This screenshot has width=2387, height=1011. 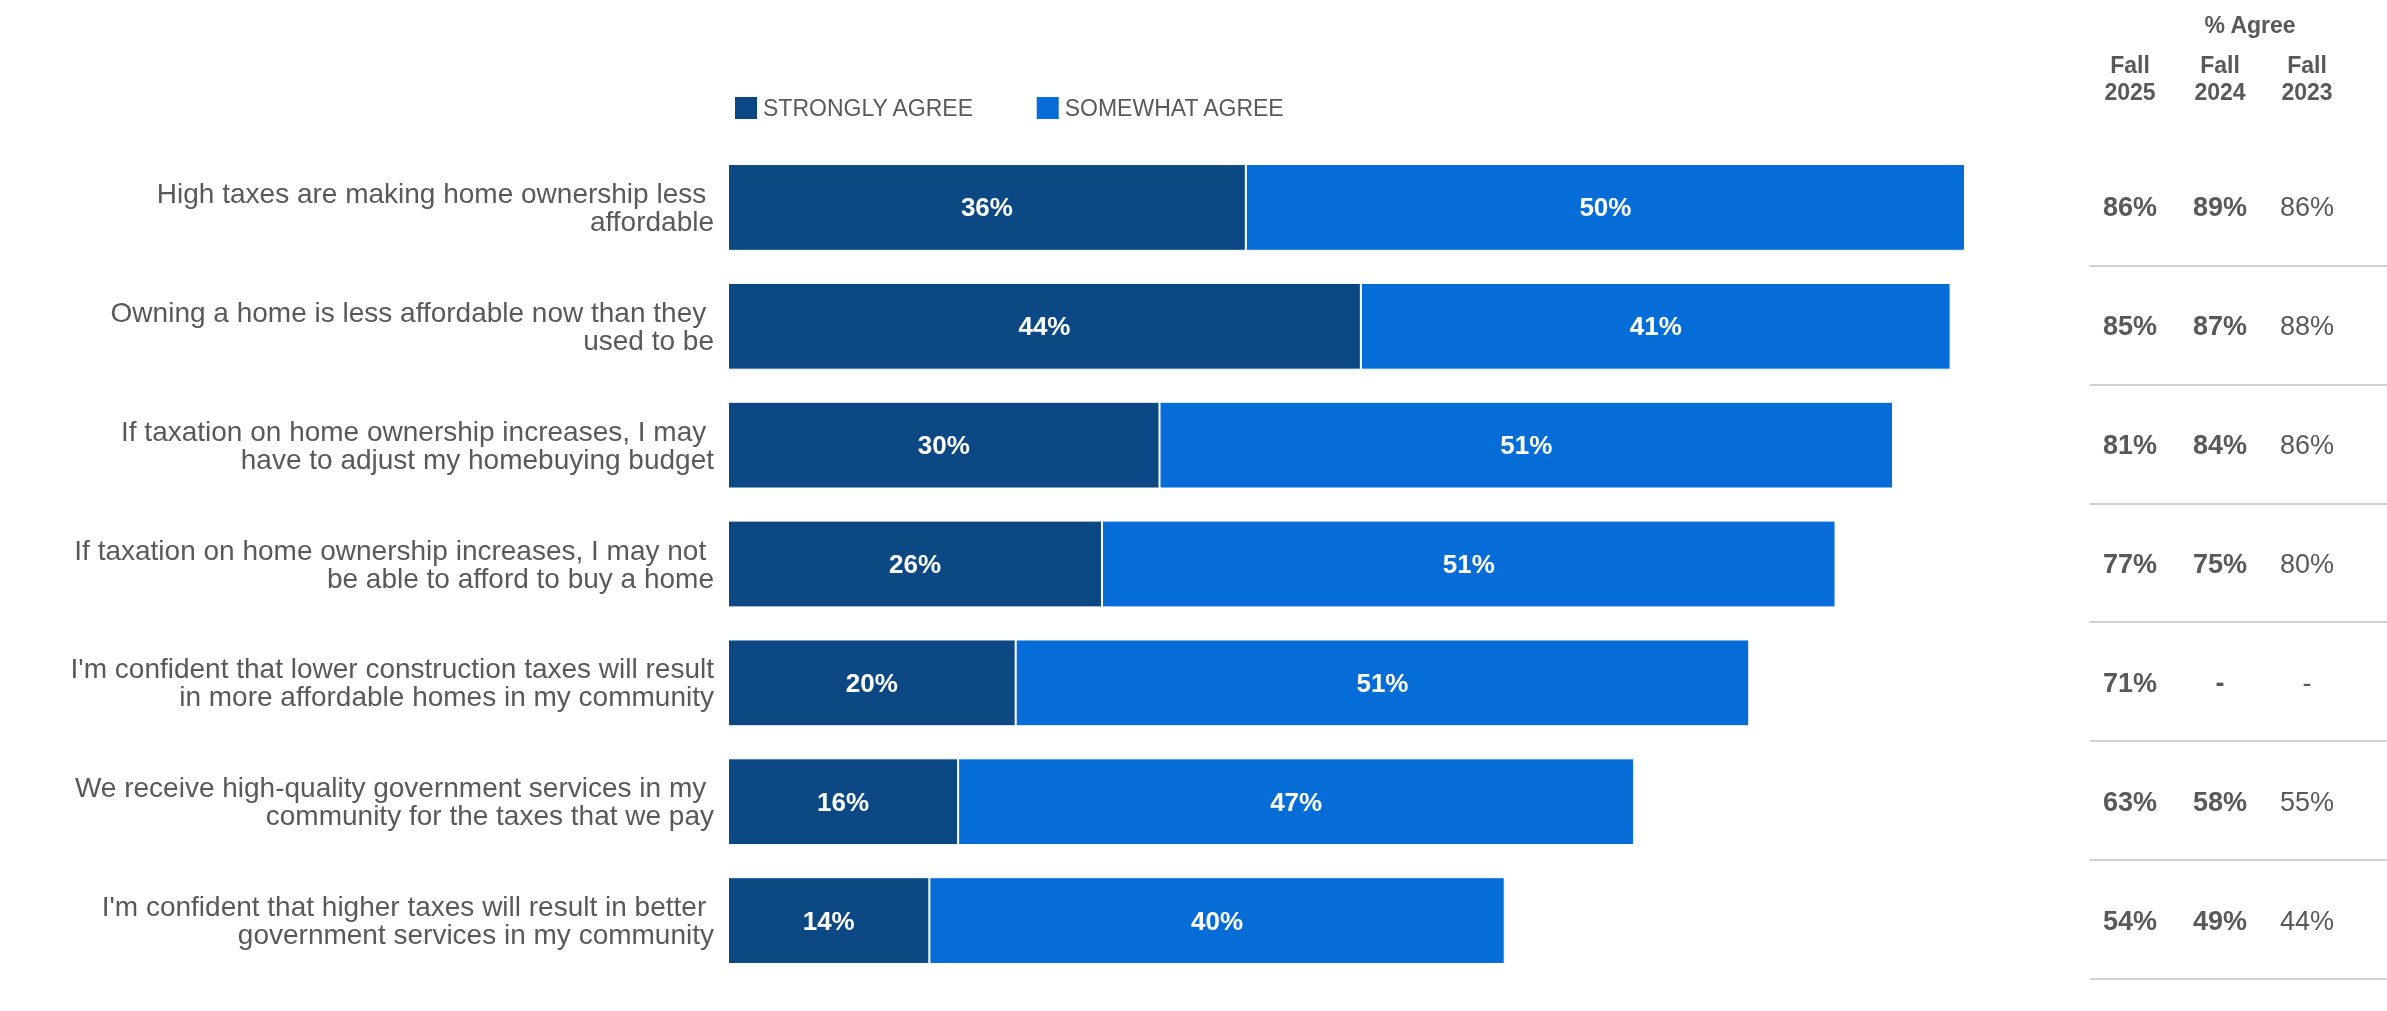 What do you see at coordinates (1217, 920) in the screenshot?
I see `data-label: 40%` at bounding box center [1217, 920].